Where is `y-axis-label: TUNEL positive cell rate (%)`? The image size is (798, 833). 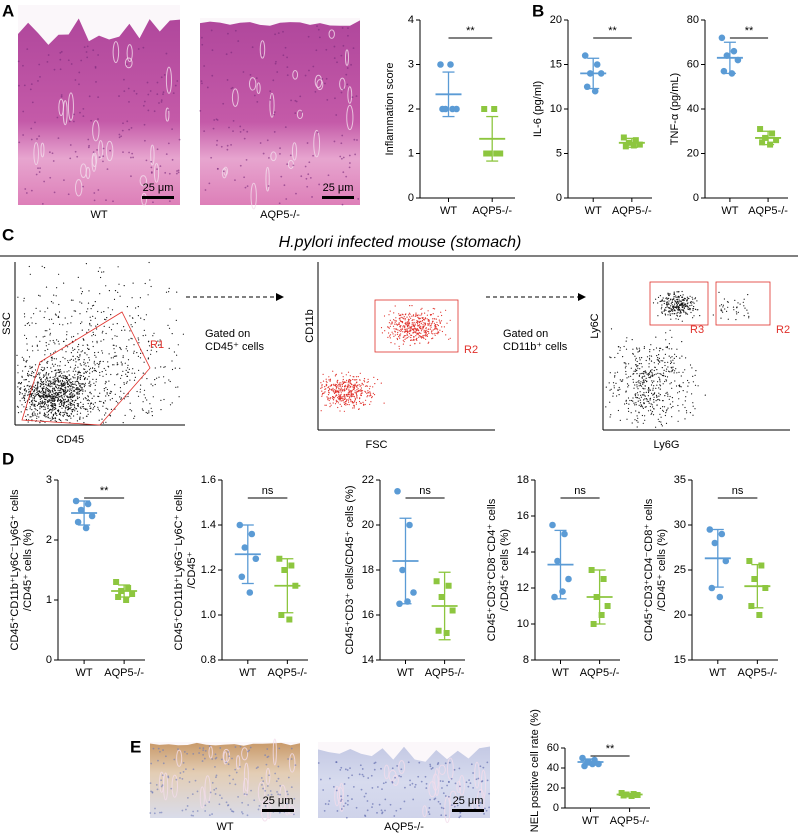 y-axis-label: TUNEL positive cell rate (%) is located at coordinates (535, 771).